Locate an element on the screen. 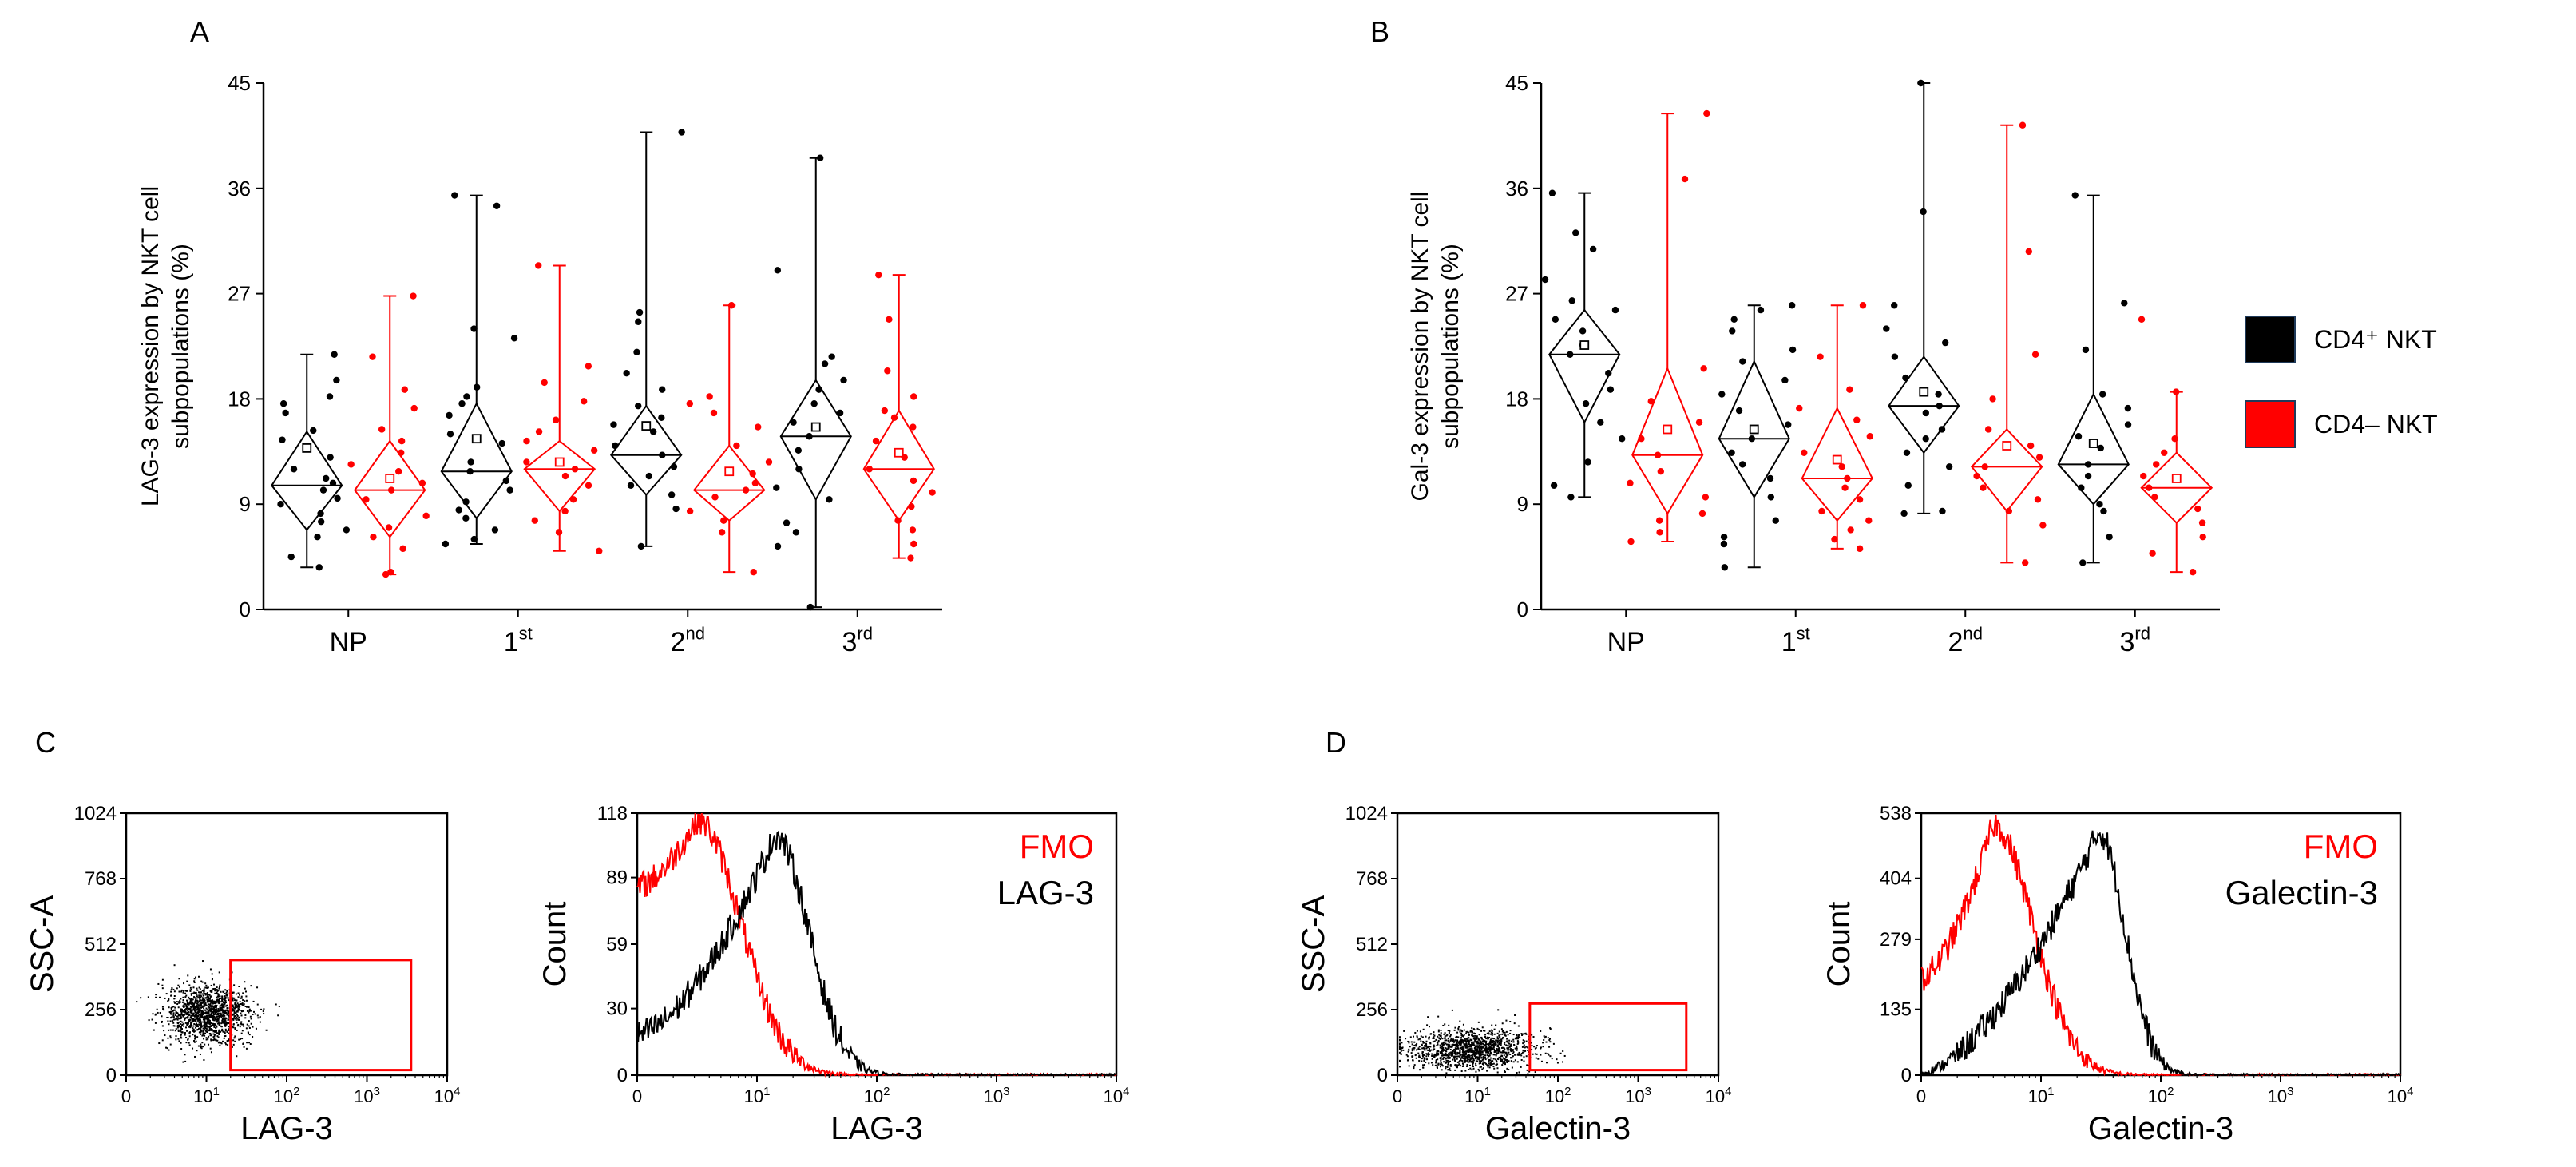 The image size is (2576, 1167). y-tick-label: 256 is located at coordinates (1372, 1010).